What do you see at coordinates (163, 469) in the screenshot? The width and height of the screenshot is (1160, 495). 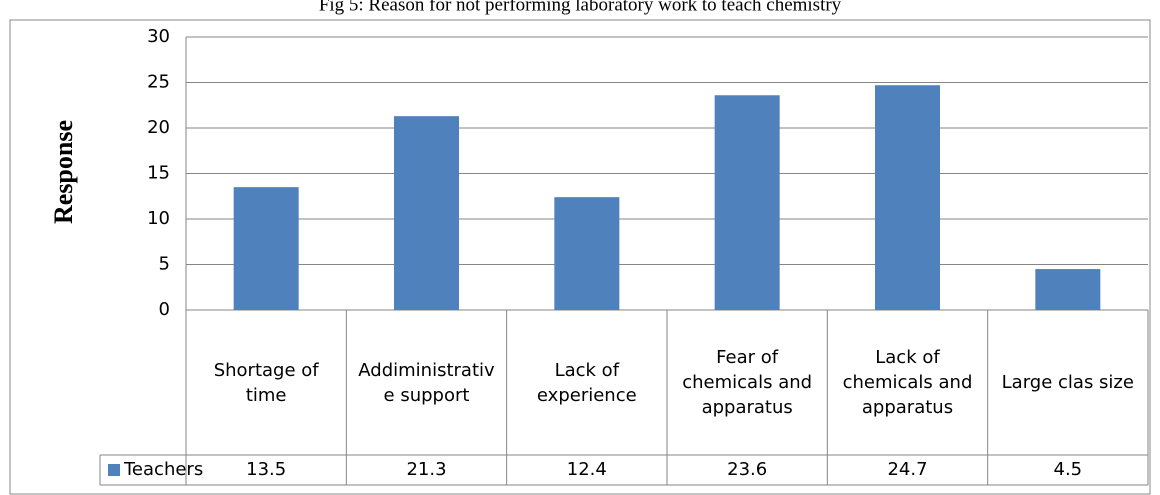 I see `legend-label: Teachers` at bounding box center [163, 469].